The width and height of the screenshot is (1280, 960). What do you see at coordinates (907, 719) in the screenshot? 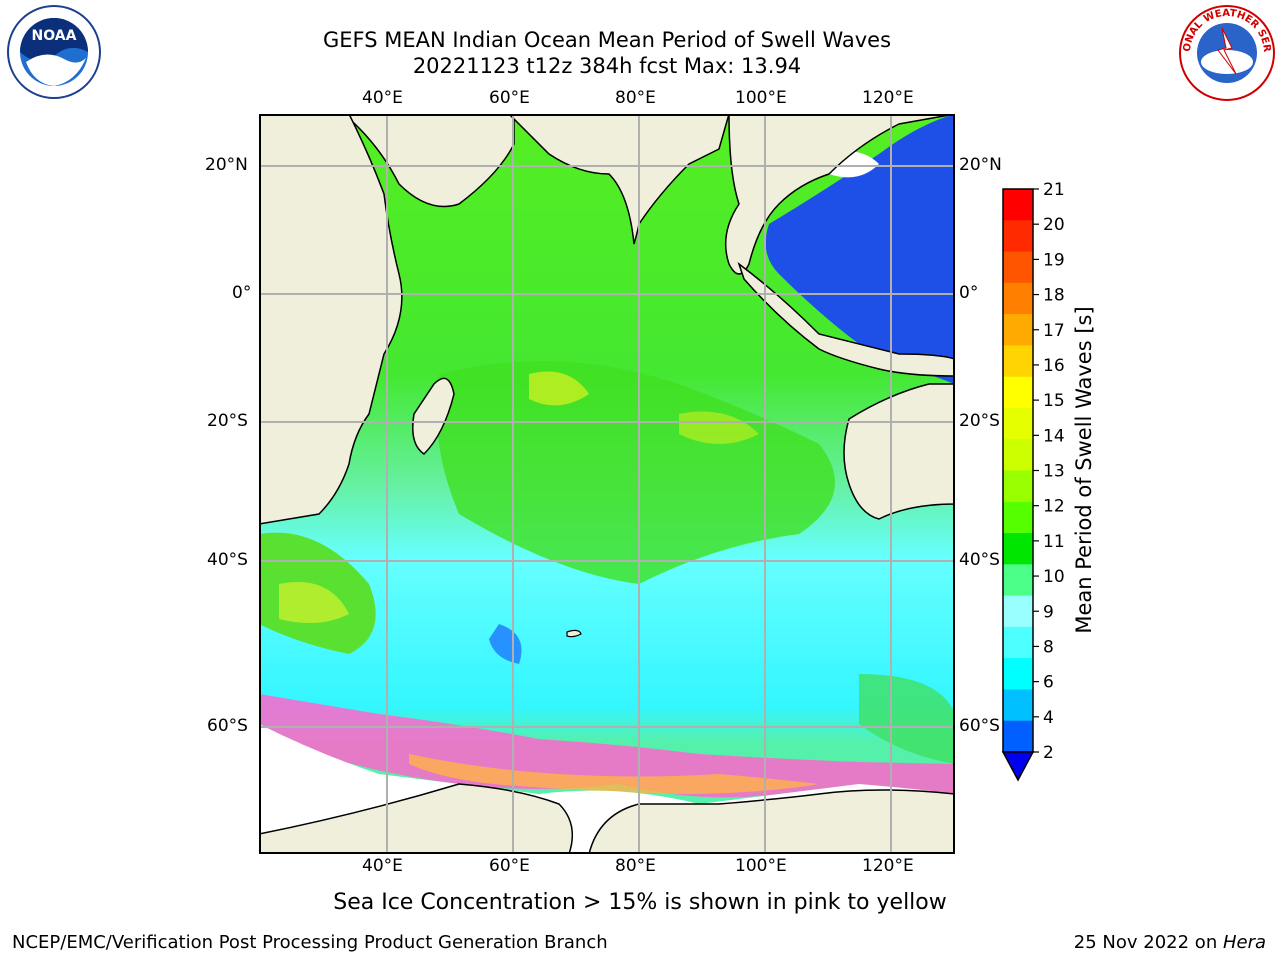
I see `swell-southeast` at bounding box center [907, 719].